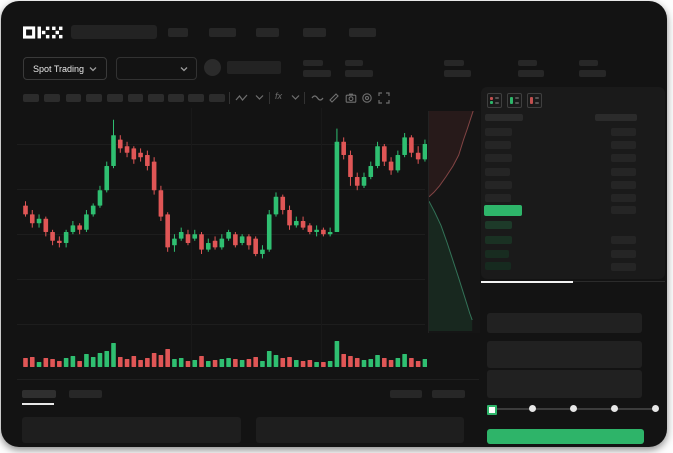 This screenshot has height=453, width=673. Describe the element at coordinates (504, 117) in the screenshot. I see `price-column-header-placeholder` at that location.